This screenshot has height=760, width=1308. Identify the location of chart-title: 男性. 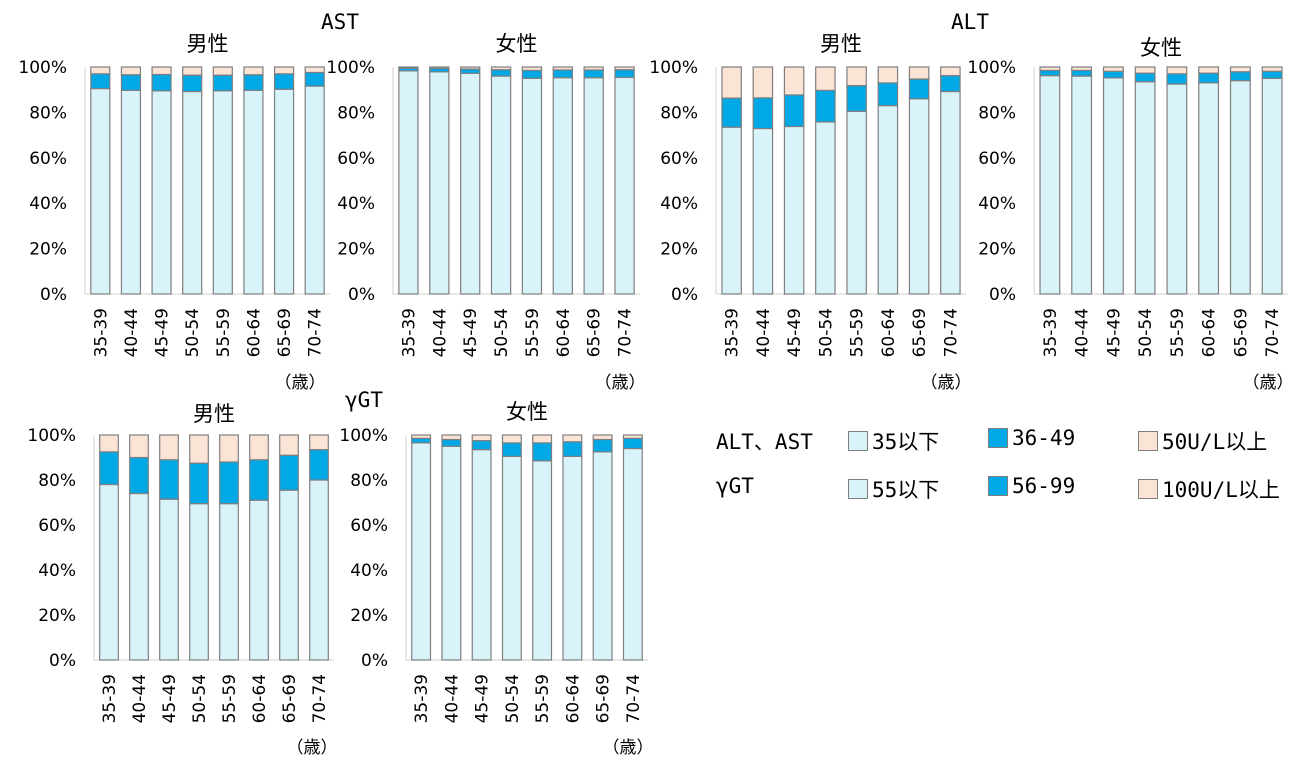
(208, 44).